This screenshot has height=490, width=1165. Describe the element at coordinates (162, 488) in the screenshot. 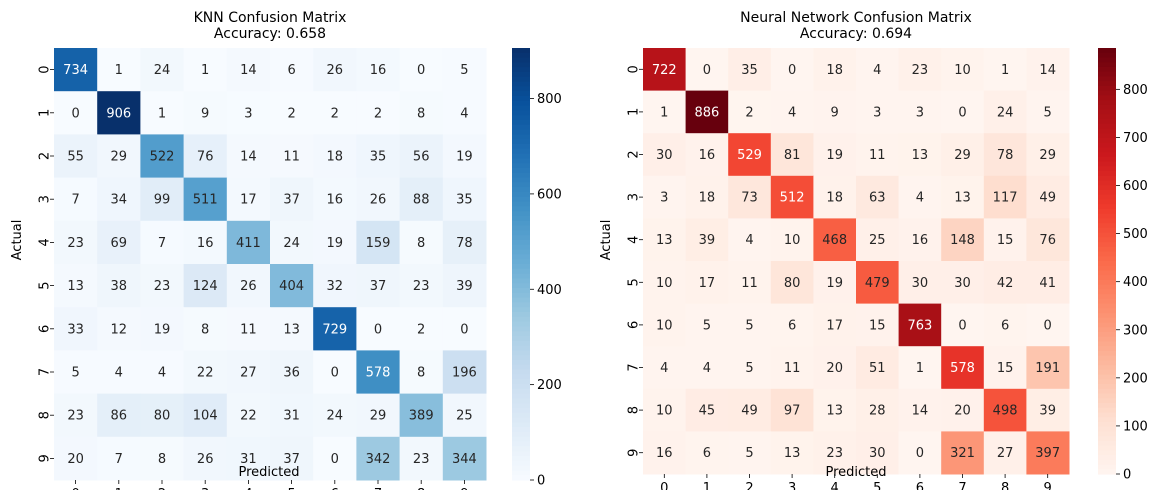

I see `x-tick-label: 2` at that location.